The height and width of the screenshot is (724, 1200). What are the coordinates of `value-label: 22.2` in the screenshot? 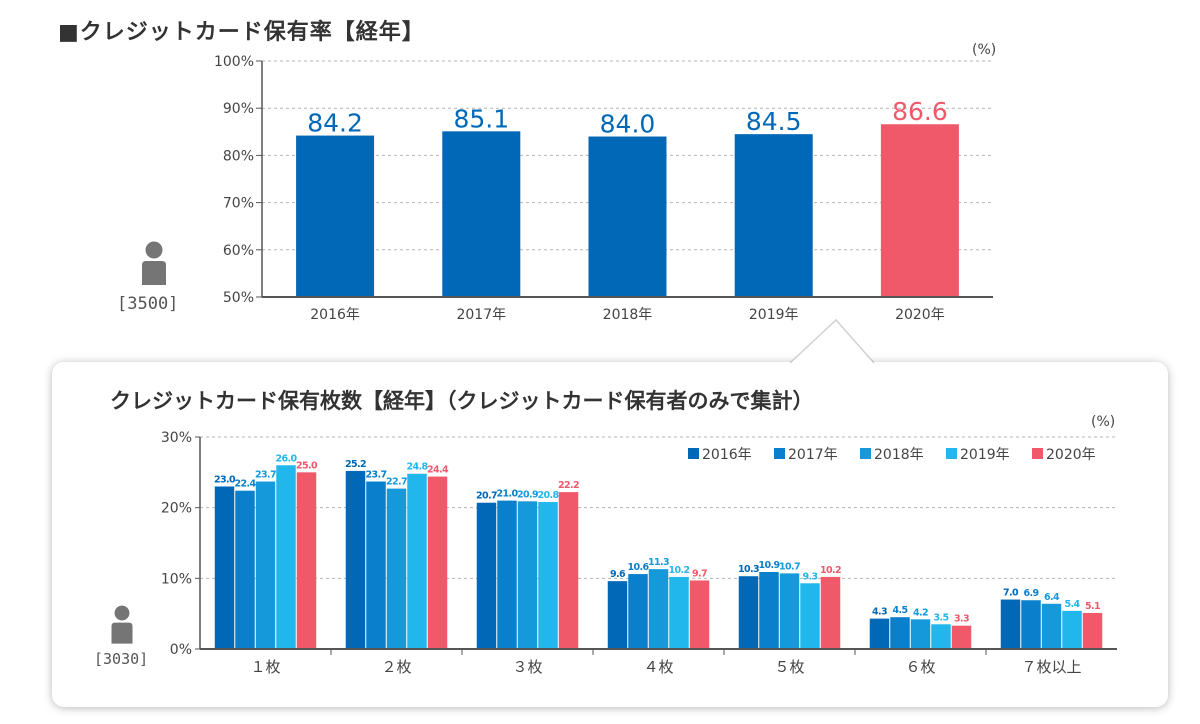 It's located at (568, 485).